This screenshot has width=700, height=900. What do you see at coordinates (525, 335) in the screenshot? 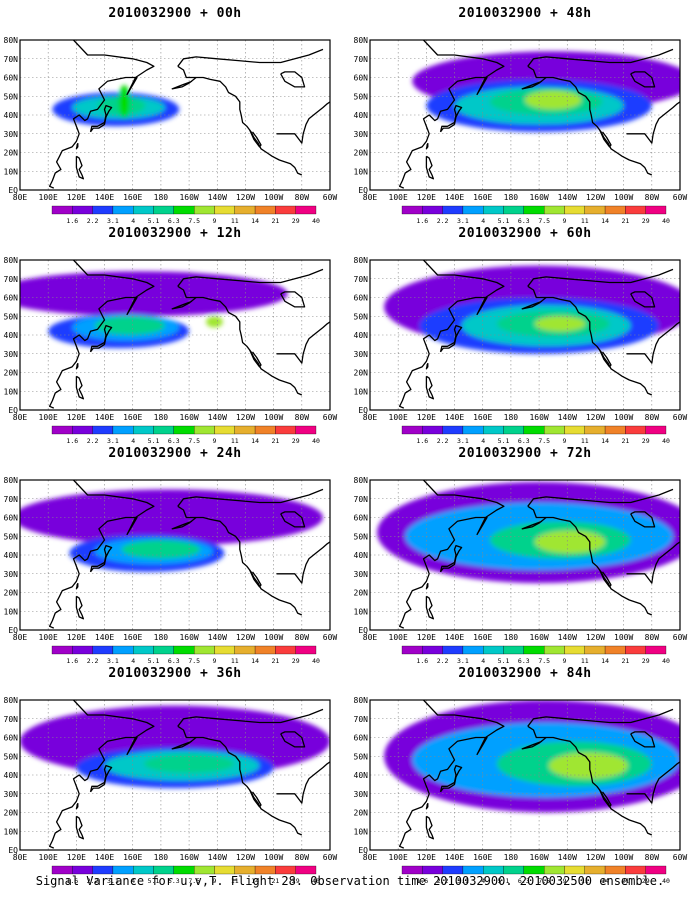
I see `grid` at bounding box center [525, 335].